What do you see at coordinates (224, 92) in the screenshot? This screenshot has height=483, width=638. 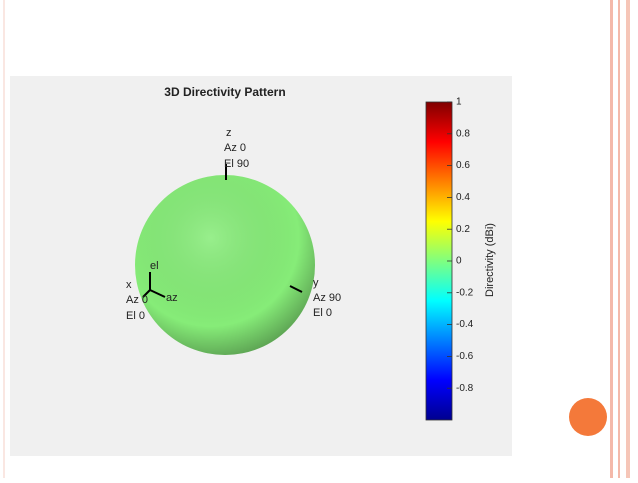 I see `chart-title: 3D Directivity Pattern` at bounding box center [224, 92].